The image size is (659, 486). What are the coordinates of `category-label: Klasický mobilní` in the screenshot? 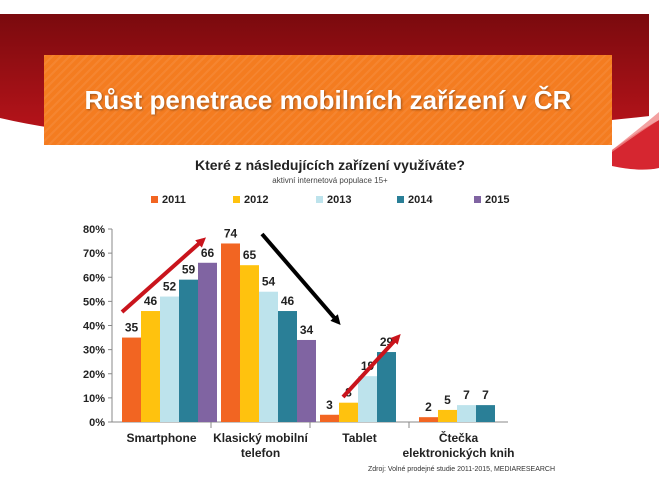 It's located at (260, 438).